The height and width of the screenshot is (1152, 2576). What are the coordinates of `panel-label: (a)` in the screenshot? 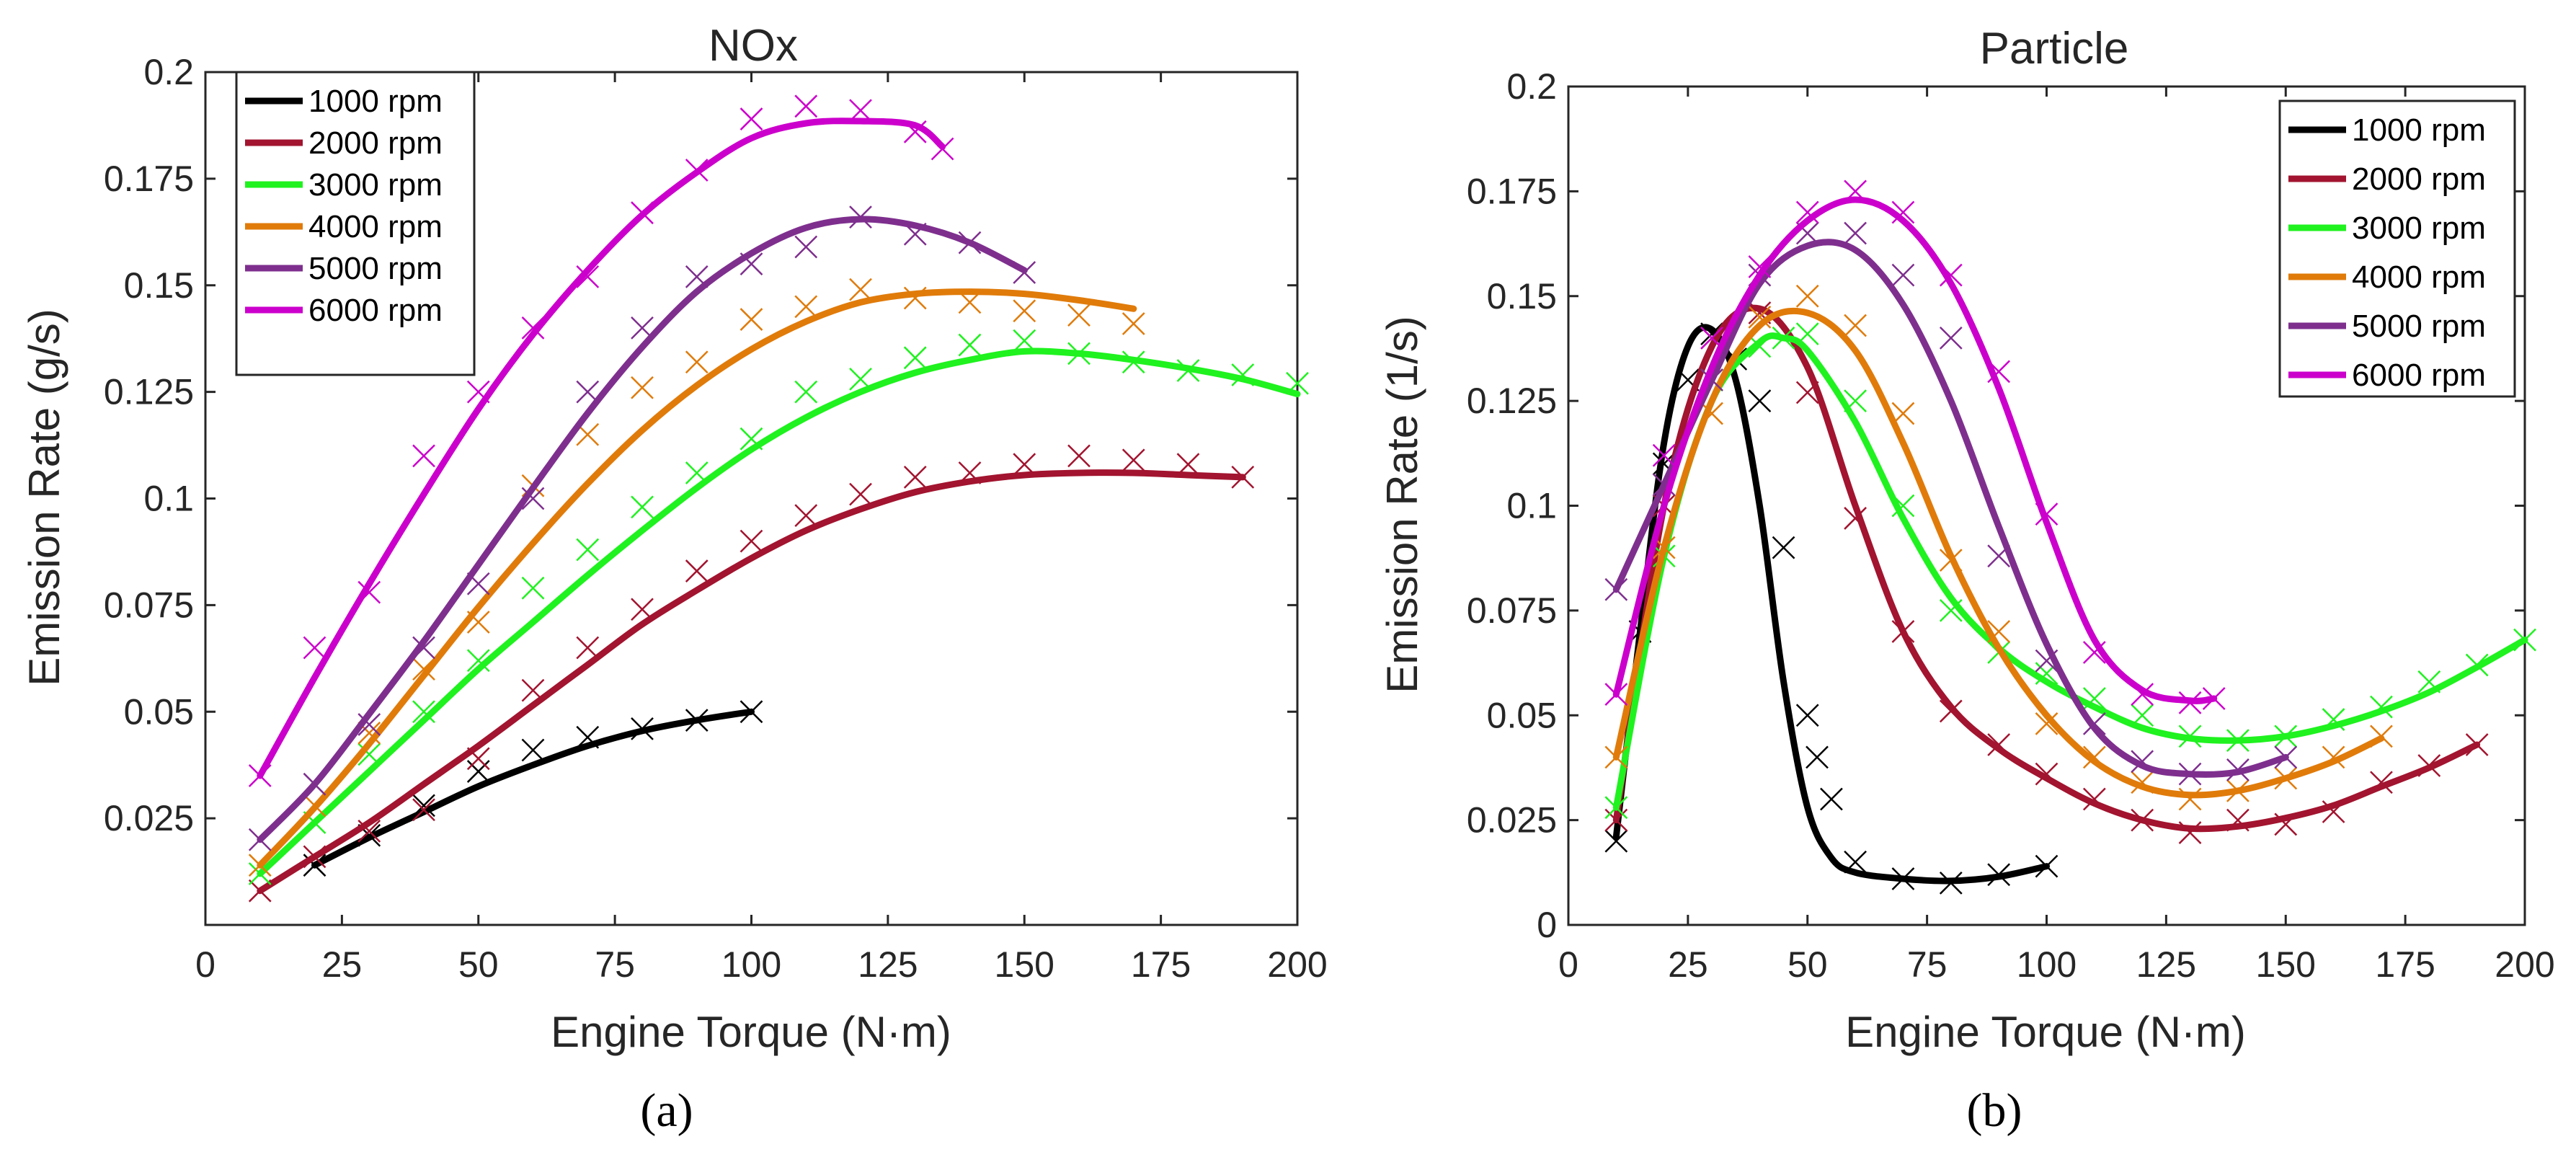 It's located at (666, 1110).